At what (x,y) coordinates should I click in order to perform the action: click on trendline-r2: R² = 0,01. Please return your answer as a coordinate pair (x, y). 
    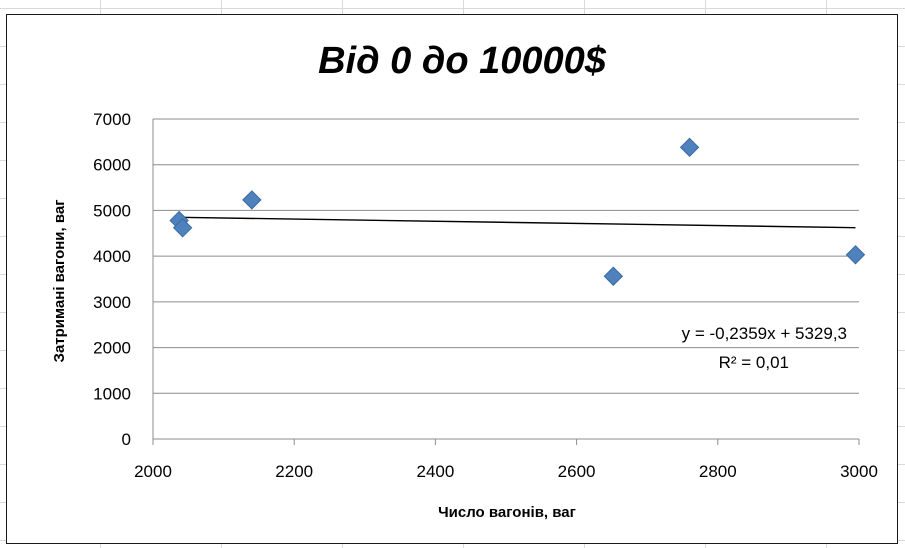
    Looking at the image, I should click on (754, 362).